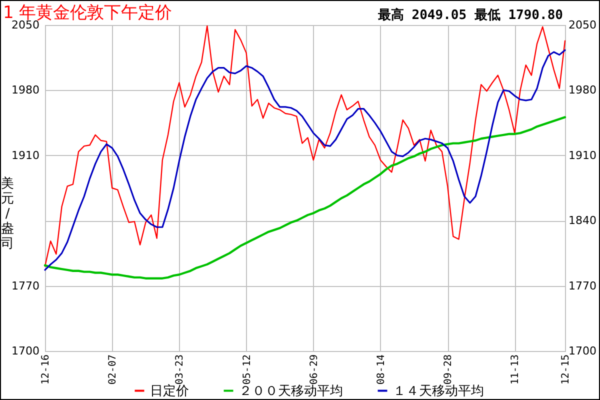 Image resolution: width=600 pixels, height=400 pixels. Describe the element at coordinates (314, 369) in the screenshot. I see `x-tick-label: 06-29` at that location.